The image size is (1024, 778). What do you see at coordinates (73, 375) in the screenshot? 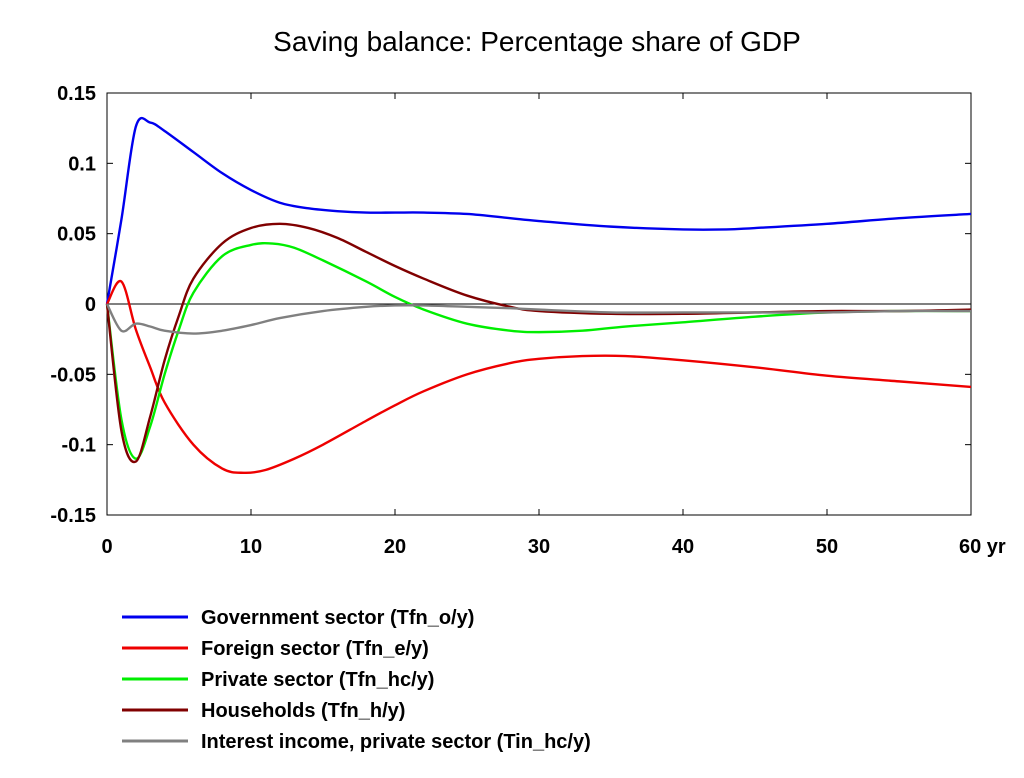
I see `y-tick-label: -0.05` at bounding box center [73, 375].